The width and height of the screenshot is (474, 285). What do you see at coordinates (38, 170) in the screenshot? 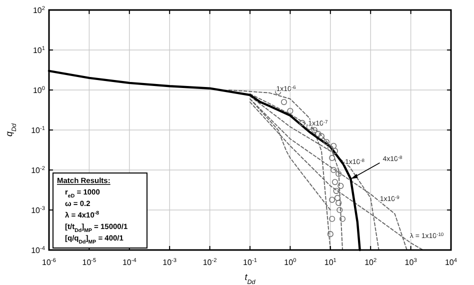
I see `y-tick-label: 10$^{-2}$` at bounding box center [38, 170].